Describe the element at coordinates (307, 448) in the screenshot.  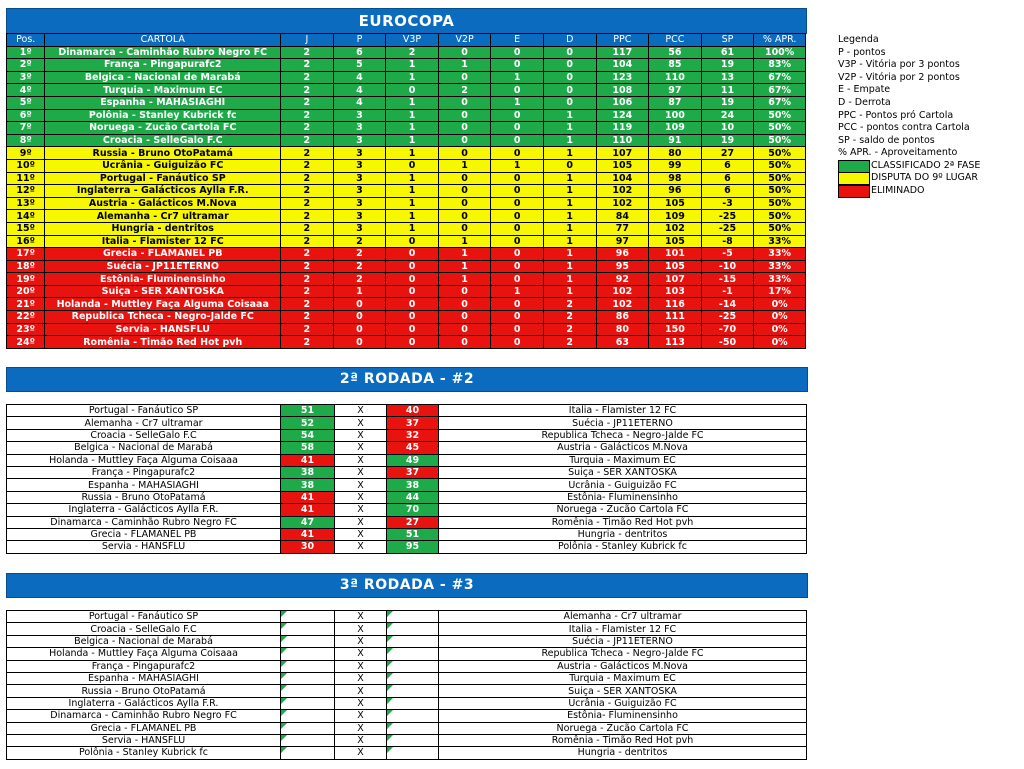
I see `home-score: 58` at that location.